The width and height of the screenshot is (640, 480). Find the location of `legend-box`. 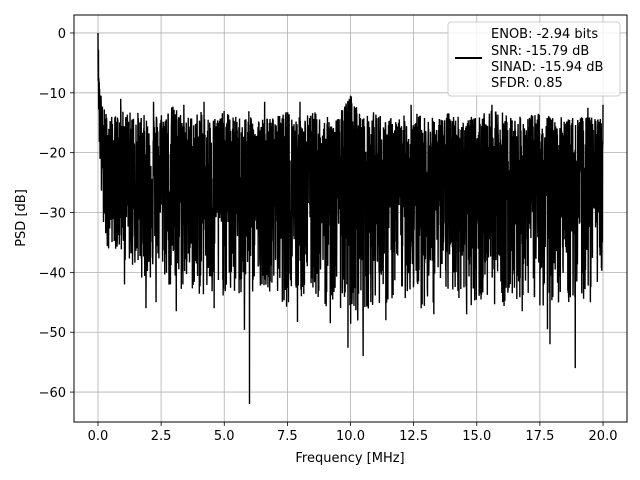

legend-box is located at coordinates (534, 59).